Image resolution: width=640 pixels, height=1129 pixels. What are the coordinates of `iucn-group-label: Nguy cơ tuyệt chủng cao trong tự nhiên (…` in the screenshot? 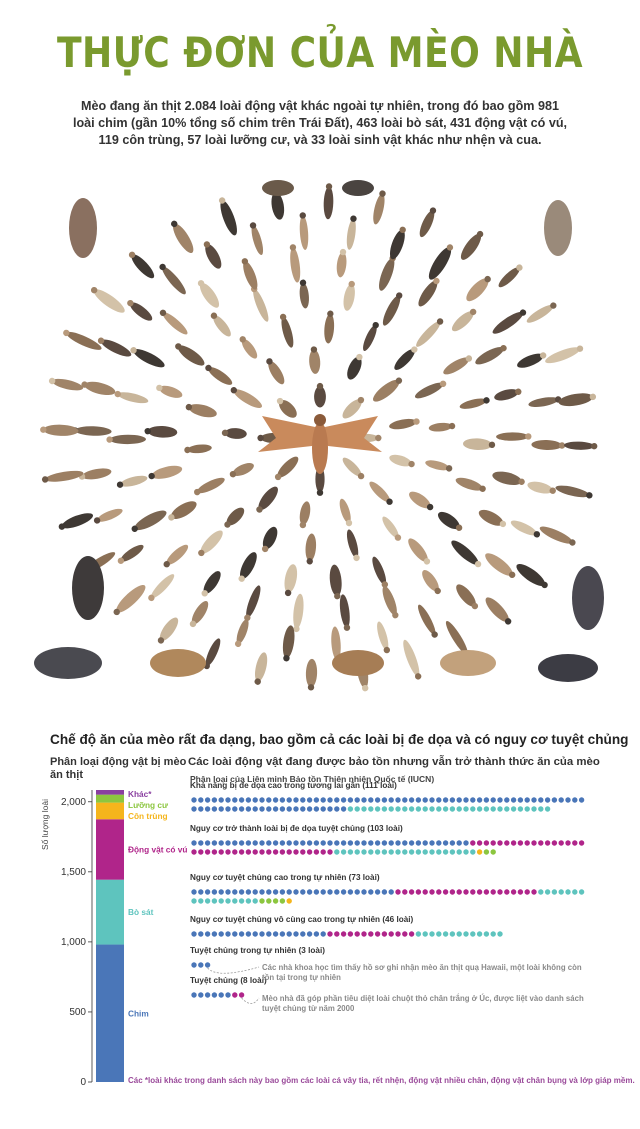 It's located at (285, 877).